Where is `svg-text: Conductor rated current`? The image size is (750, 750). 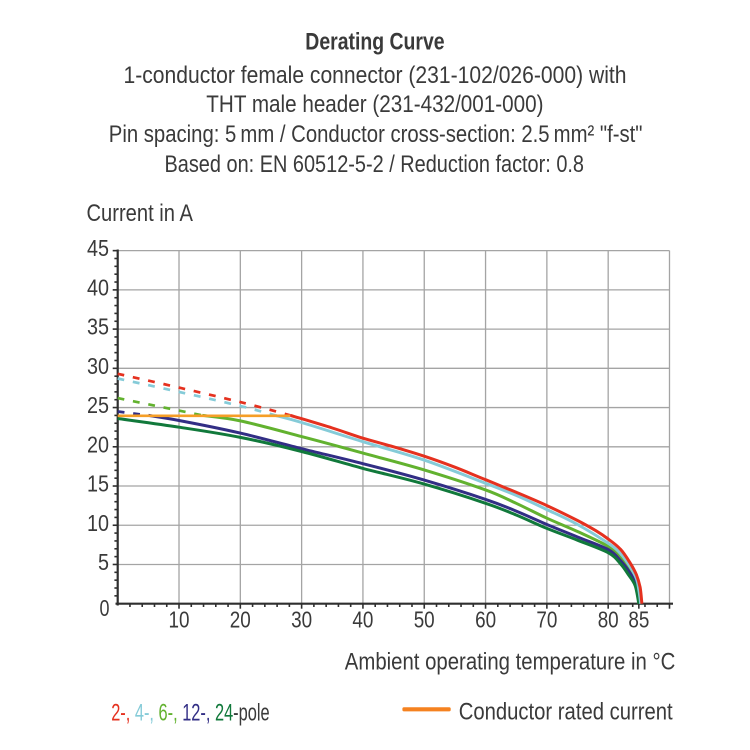
svg-text: Conductor rated current is located at coordinates (566, 712).